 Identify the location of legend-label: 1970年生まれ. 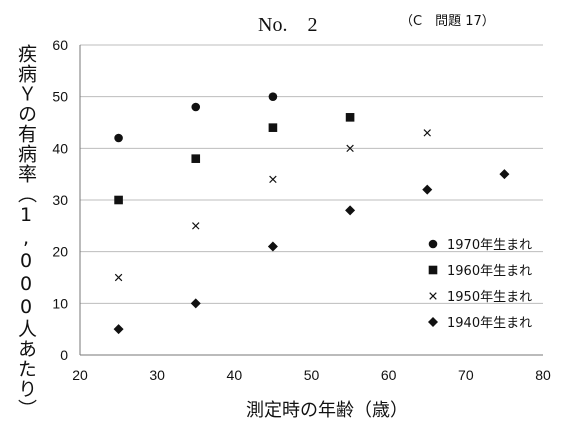
(489, 245).